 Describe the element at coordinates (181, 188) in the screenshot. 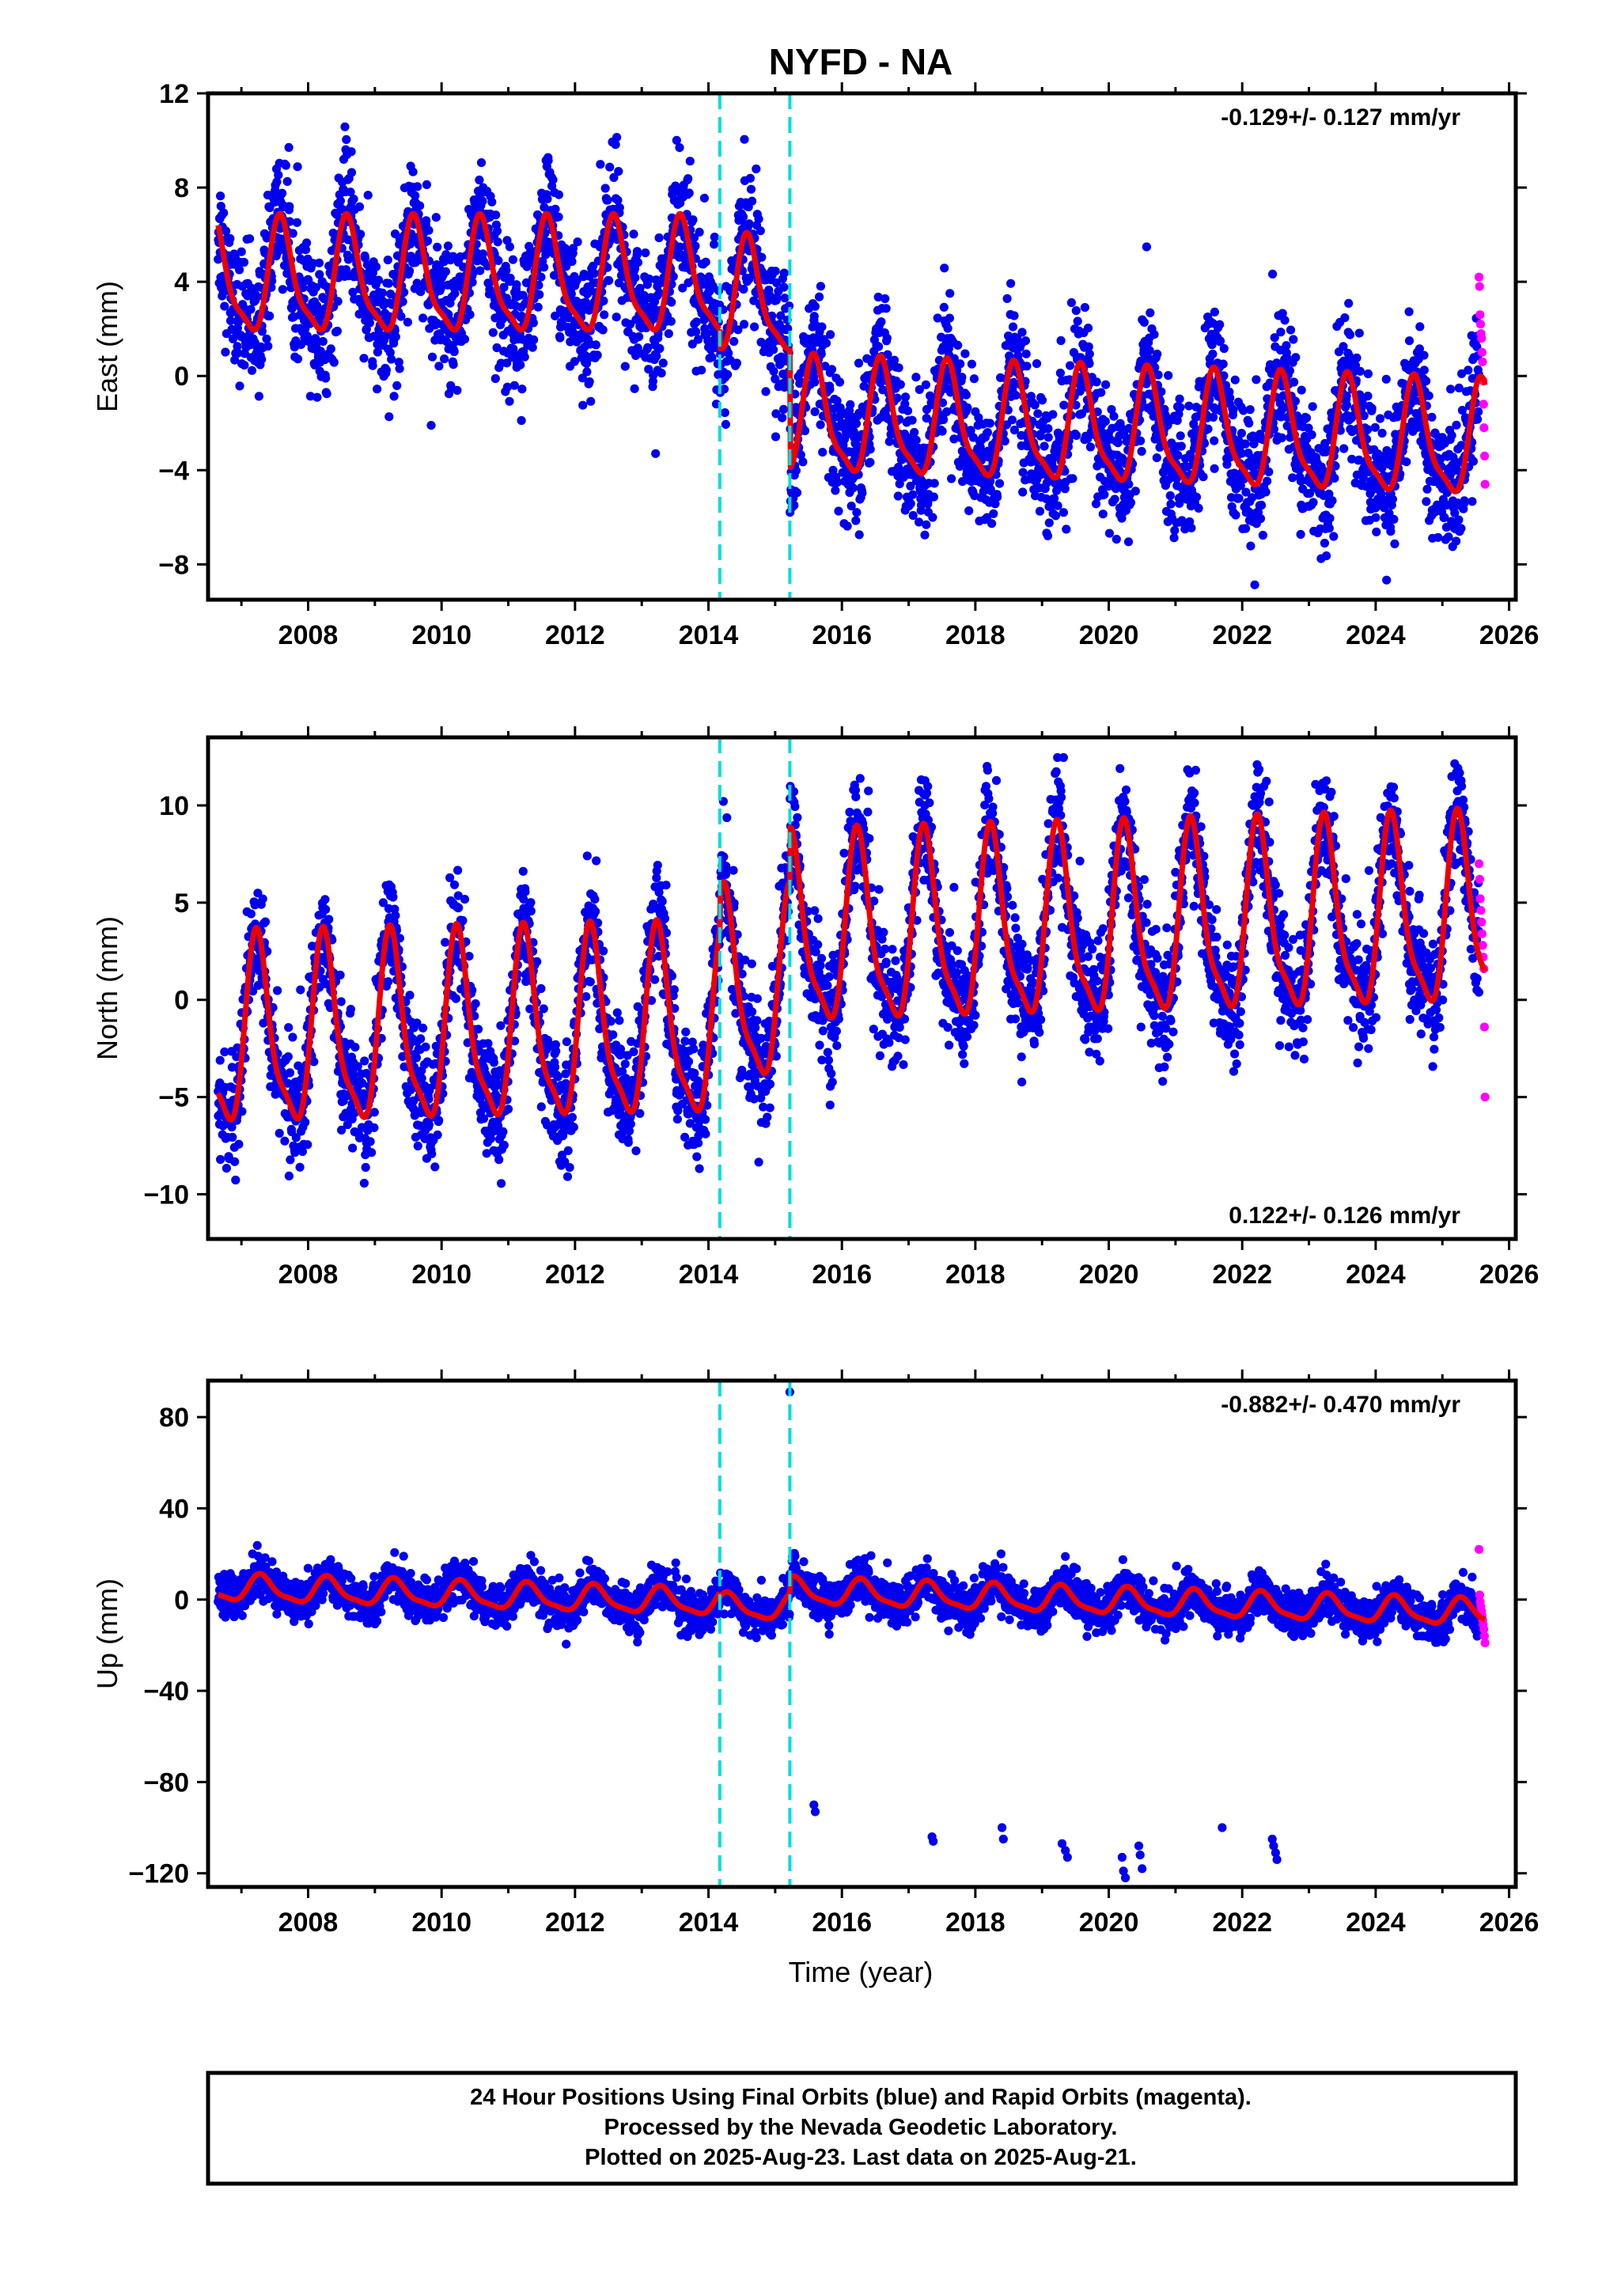

I see `y-tick-label: 8` at that location.